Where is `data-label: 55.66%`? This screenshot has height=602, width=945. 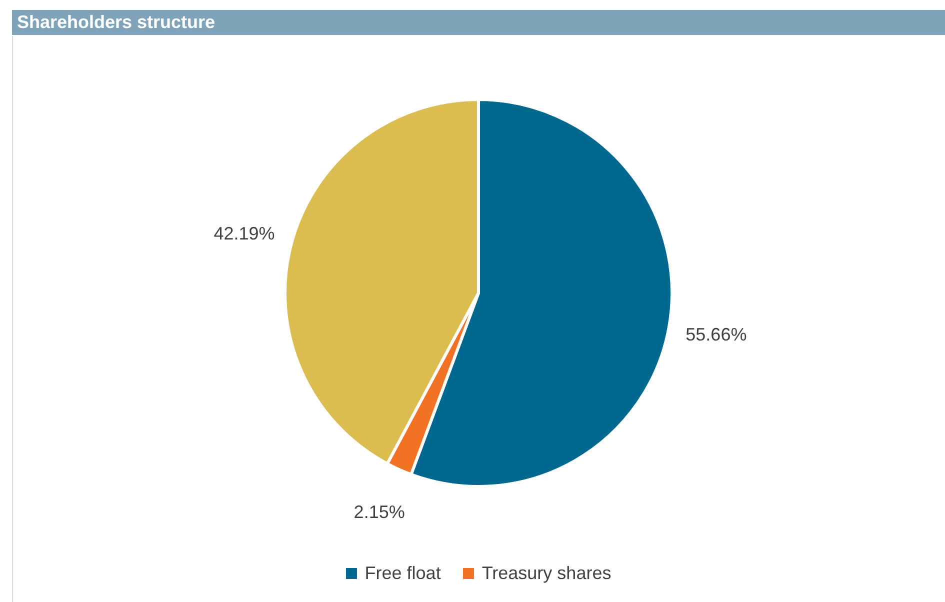 data-label: 55.66% is located at coordinates (716, 334).